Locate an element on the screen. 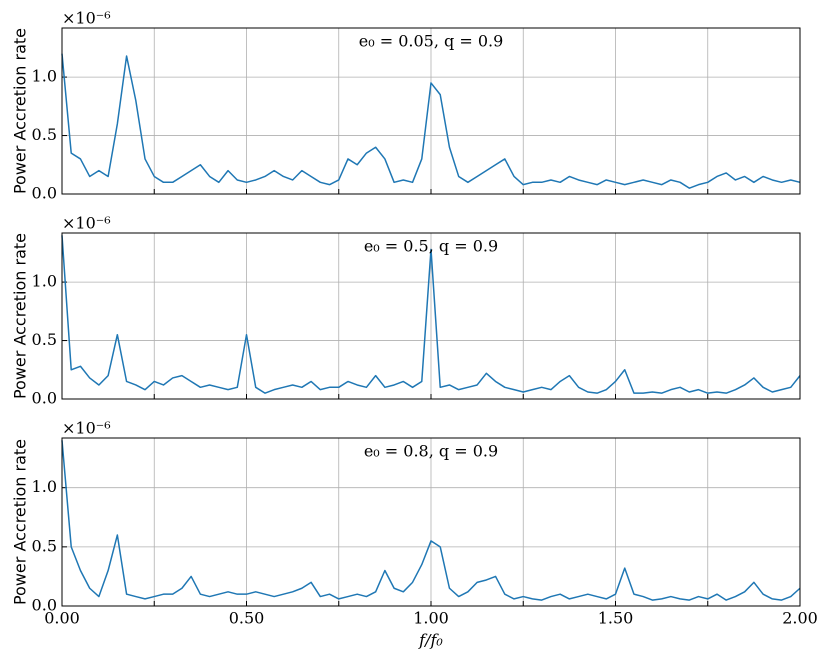 The image size is (830, 664). x-tick-label: 1.00 is located at coordinates (431, 618).